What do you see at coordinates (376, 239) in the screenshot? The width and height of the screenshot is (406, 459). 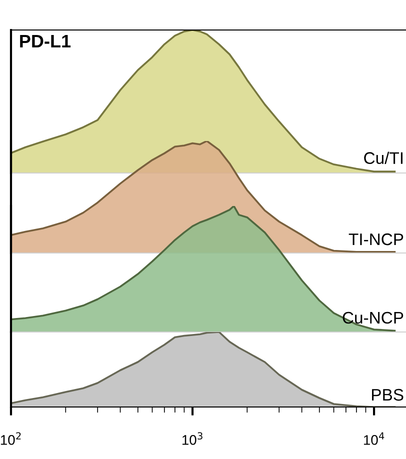 I see `series-label: TI-NCP` at bounding box center [376, 239].